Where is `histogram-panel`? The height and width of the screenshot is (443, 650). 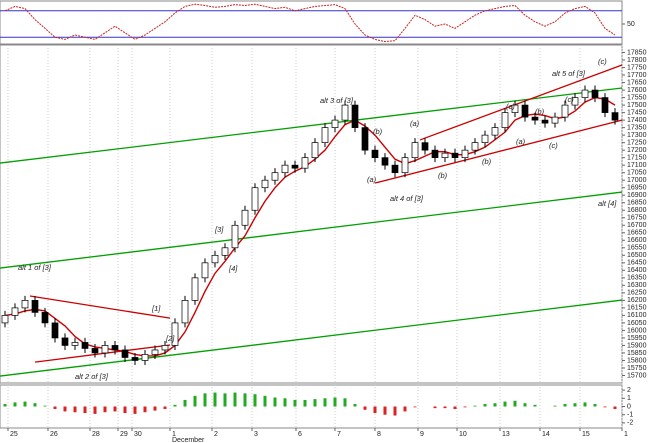
histogram-panel is located at coordinates (311, 406).